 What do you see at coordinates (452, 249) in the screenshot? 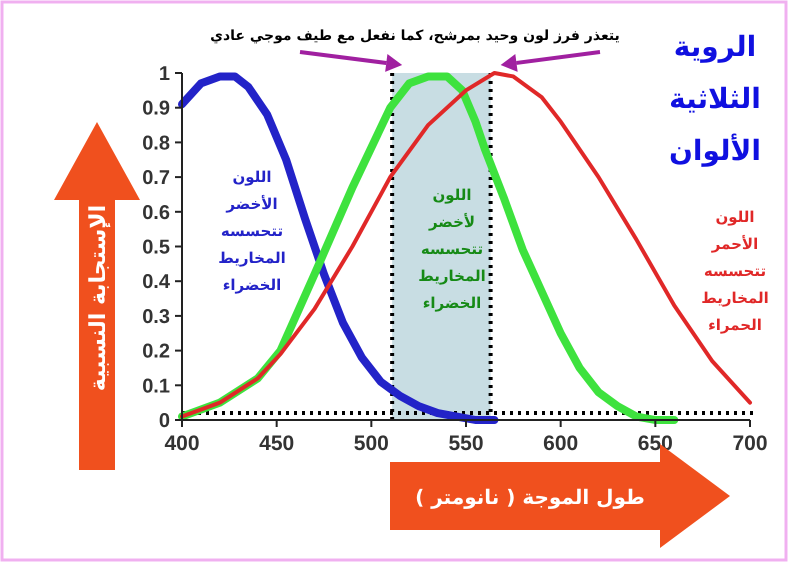
I see `annotation: اللون لأخضر تتحسسه المخاريط الخضراء` at bounding box center [452, 249].